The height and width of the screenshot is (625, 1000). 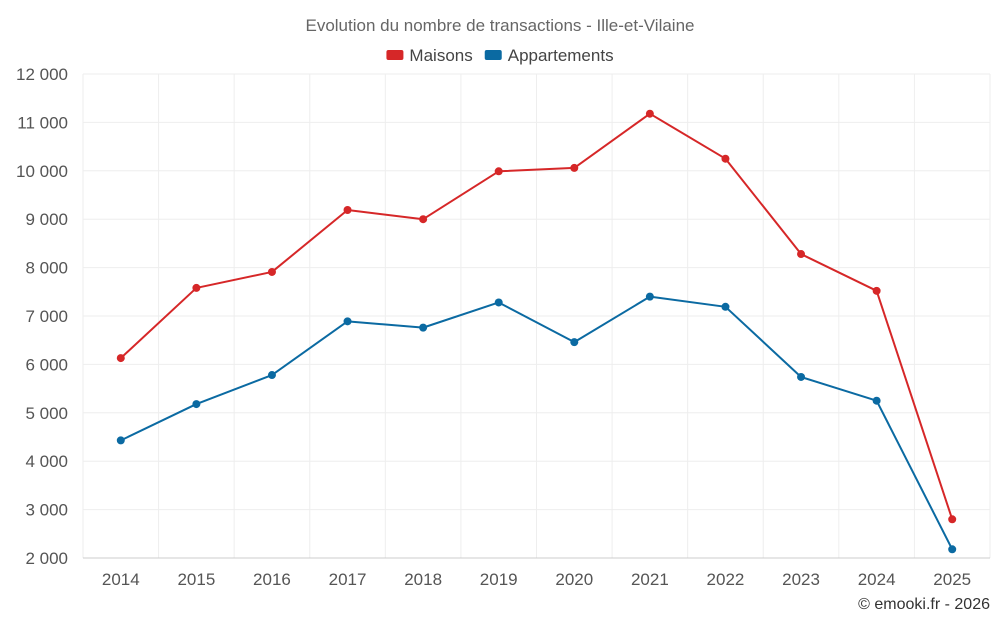 What do you see at coordinates (423, 579) in the screenshot?
I see `x-tick-label: 2018` at bounding box center [423, 579].